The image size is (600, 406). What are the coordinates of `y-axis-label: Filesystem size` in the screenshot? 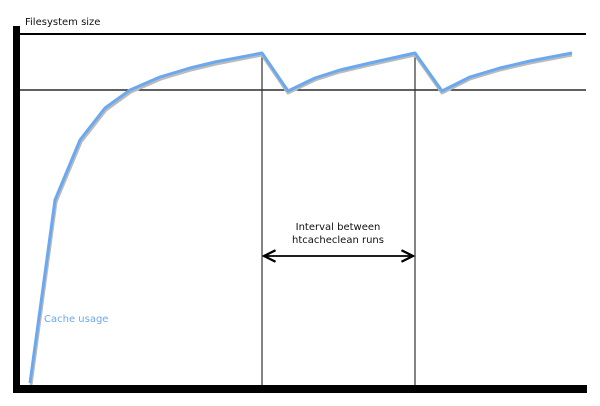 It's located at (63, 22).